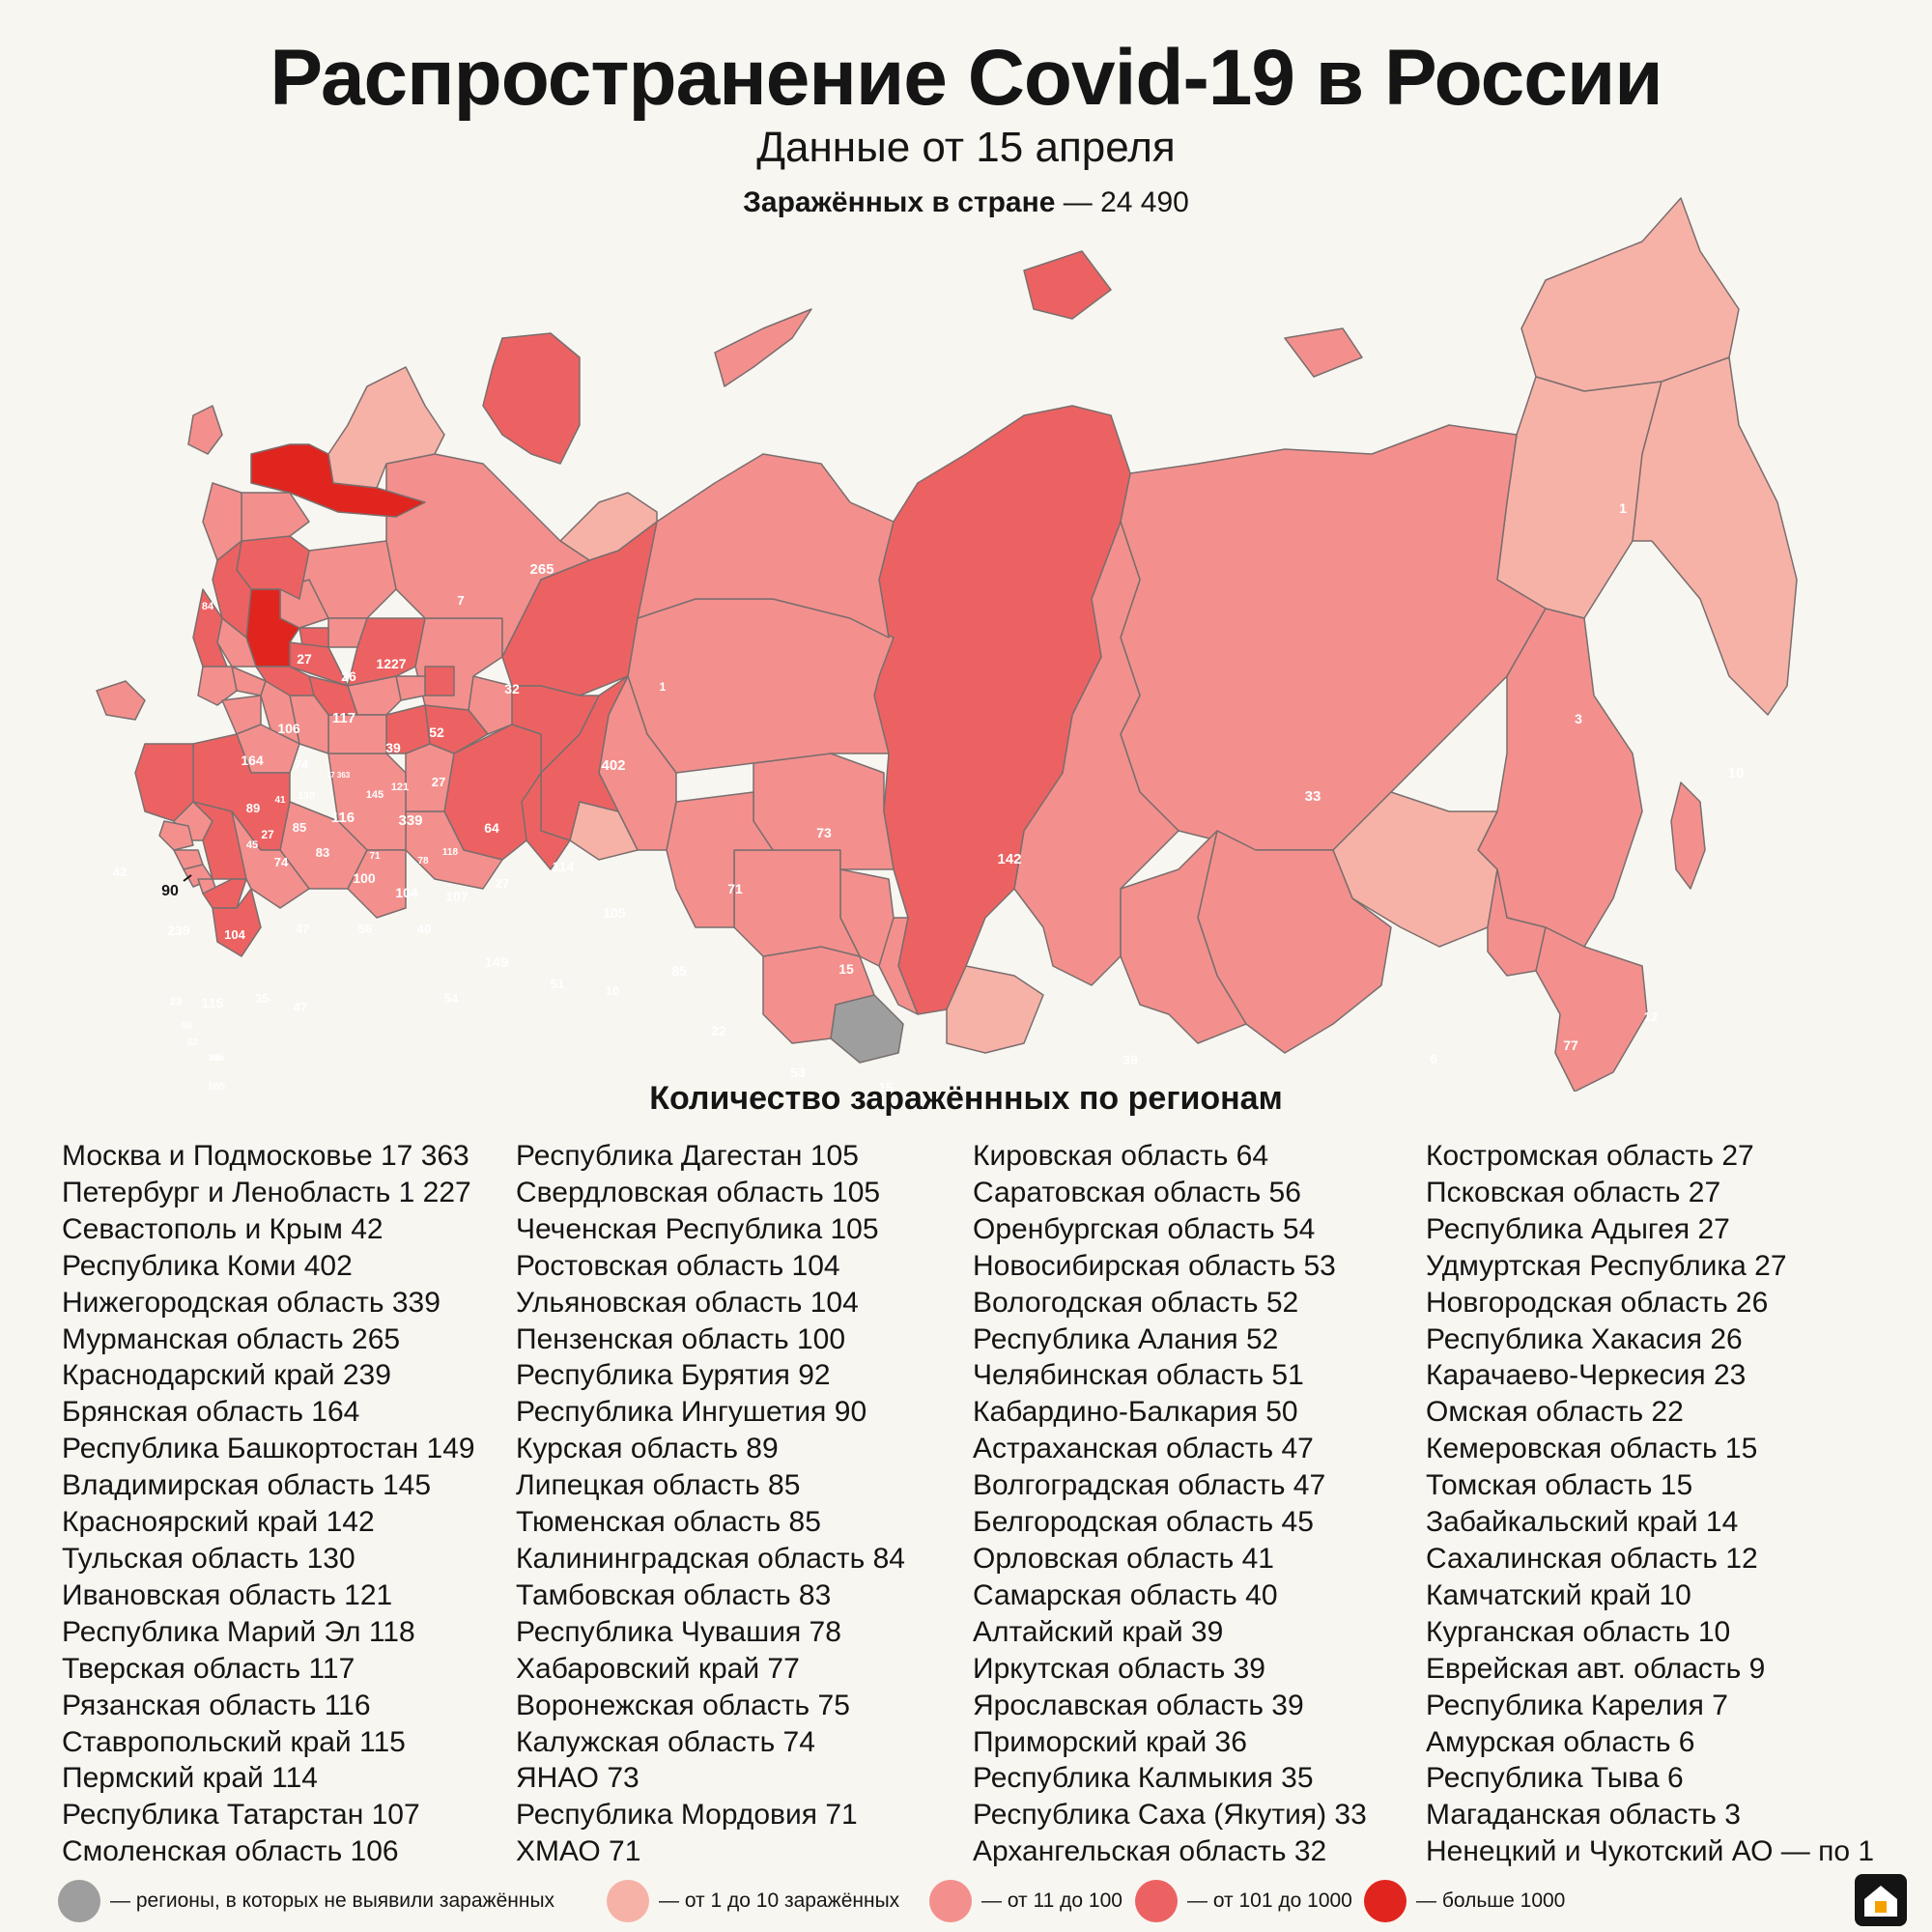  Describe the element at coordinates (304, 659) in the screenshot. I see `map-label-pskov: 27` at that location.